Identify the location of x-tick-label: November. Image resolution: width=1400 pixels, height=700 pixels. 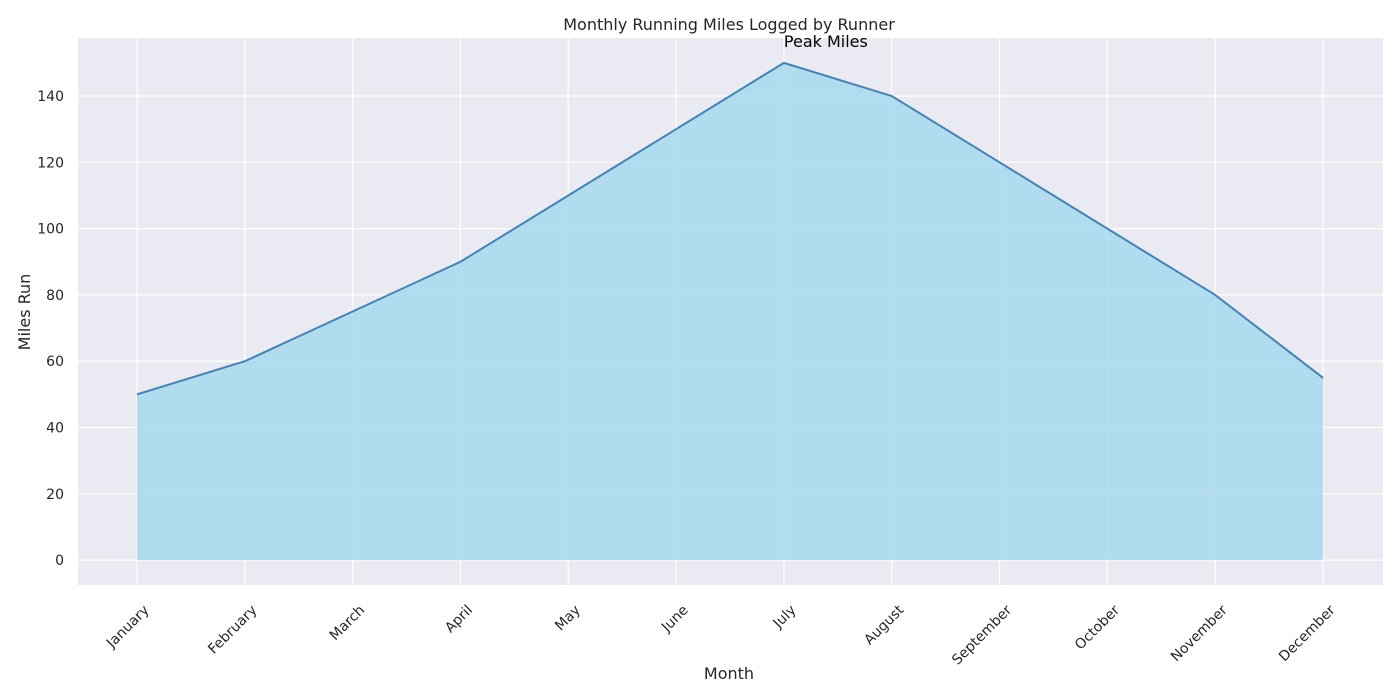
(1199, 633).